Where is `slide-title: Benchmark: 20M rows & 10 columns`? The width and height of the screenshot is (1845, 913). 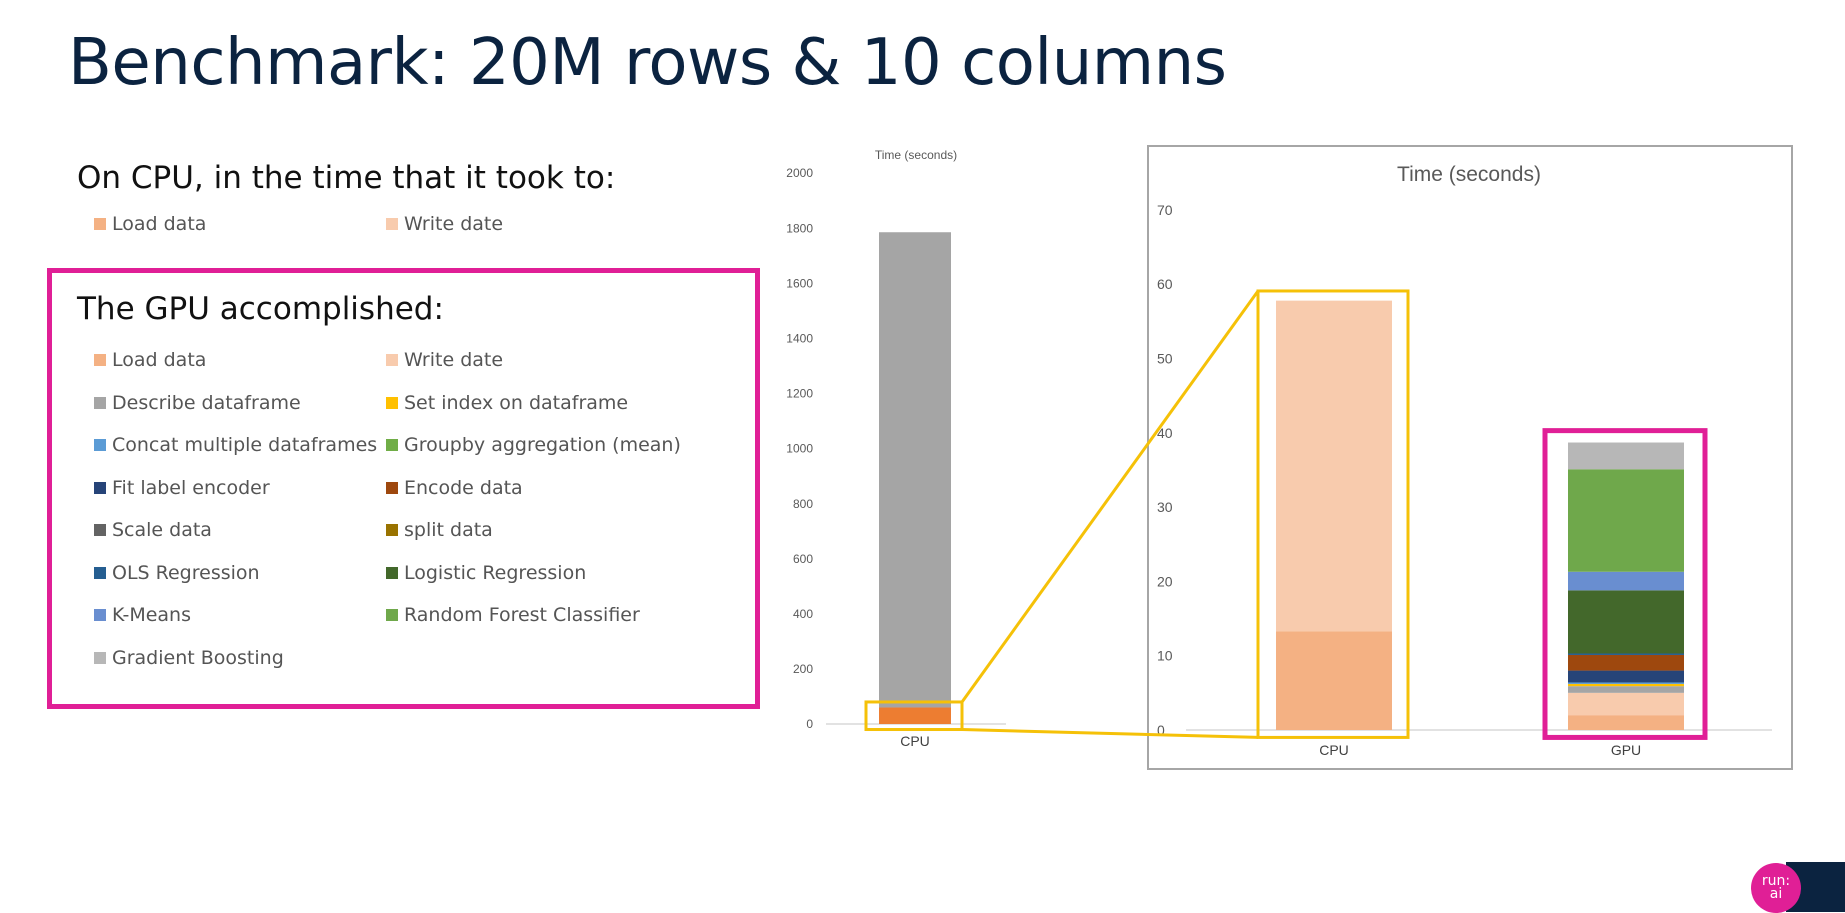 slide-title: Benchmark: 20M rows & 10 columns is located at coordinates (647, 63).